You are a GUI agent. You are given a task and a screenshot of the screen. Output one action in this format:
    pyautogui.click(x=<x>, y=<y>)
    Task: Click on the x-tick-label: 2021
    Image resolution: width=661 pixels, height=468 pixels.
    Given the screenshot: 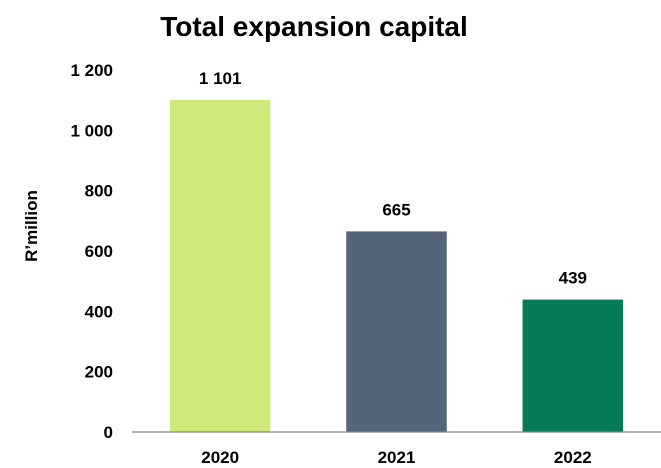 What is the action you would take?
    pyautogui.click(x=397, y=457)
    